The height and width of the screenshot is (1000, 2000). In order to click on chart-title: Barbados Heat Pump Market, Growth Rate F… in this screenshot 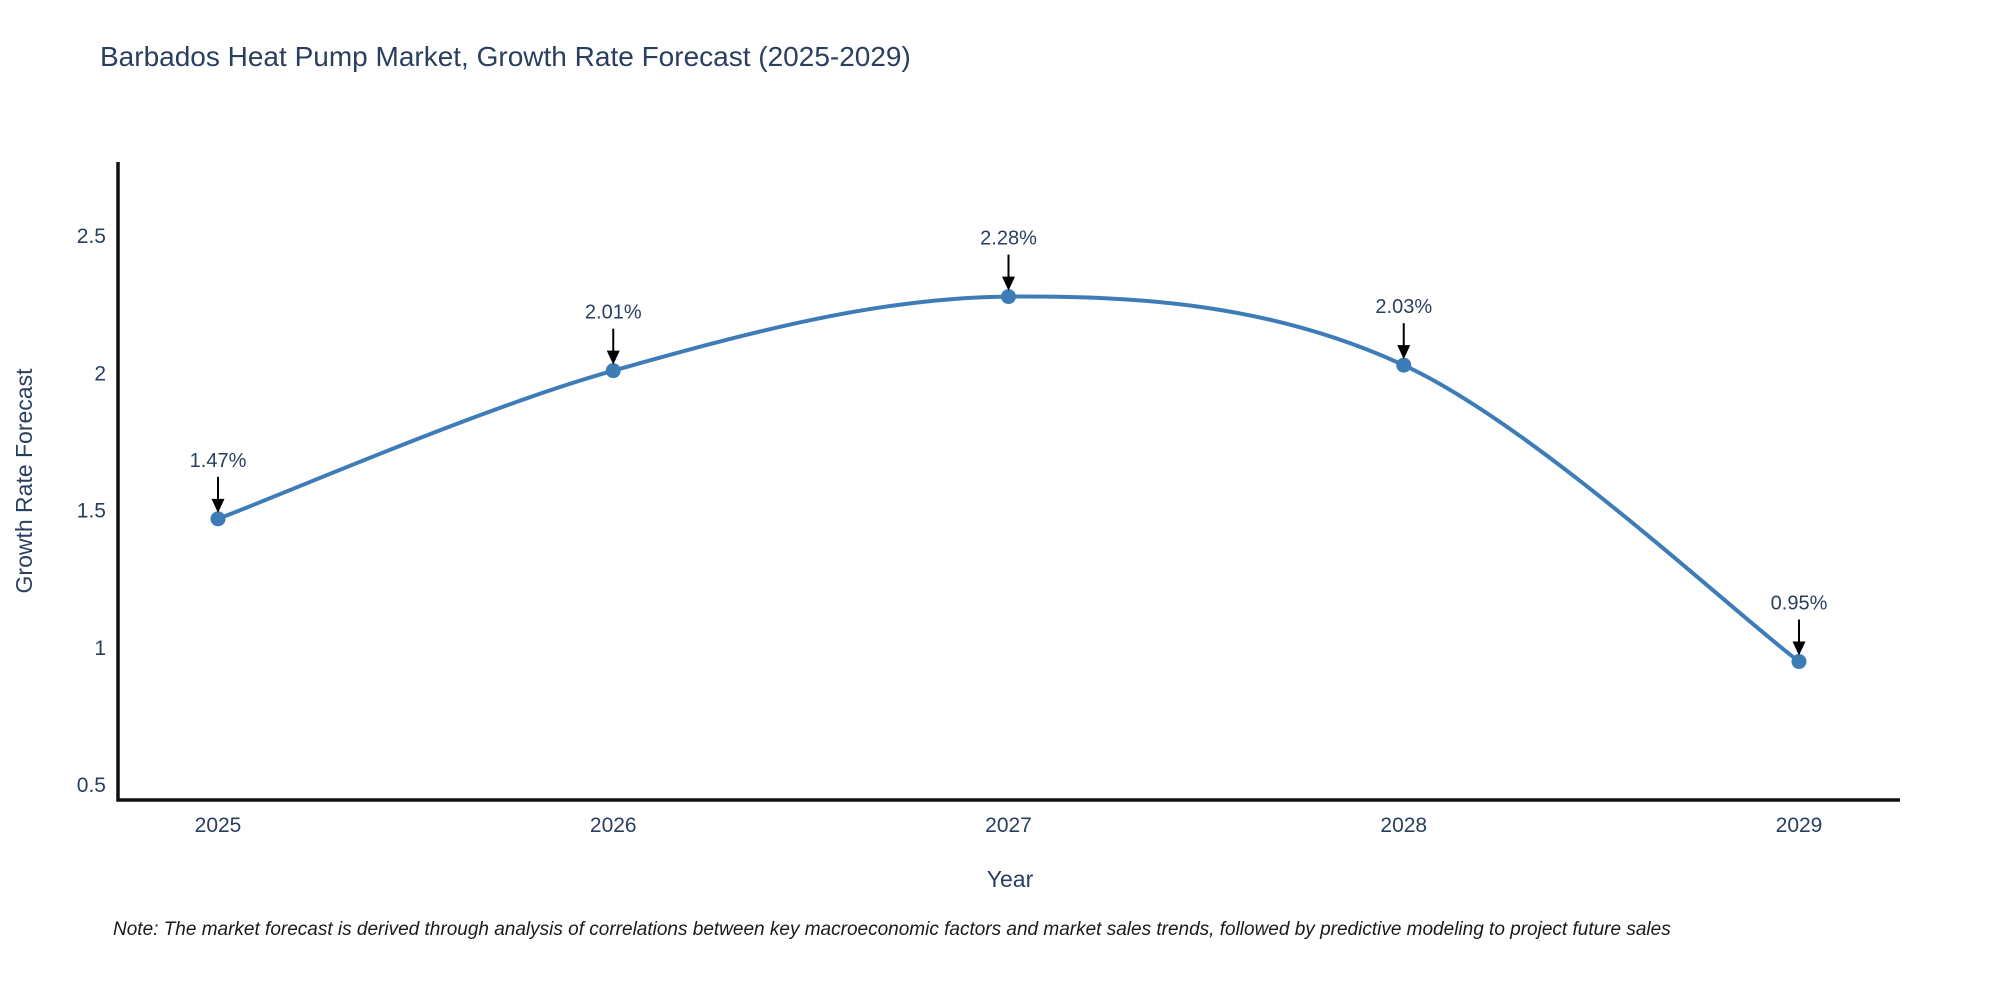, I will do `click(505, 56)`.